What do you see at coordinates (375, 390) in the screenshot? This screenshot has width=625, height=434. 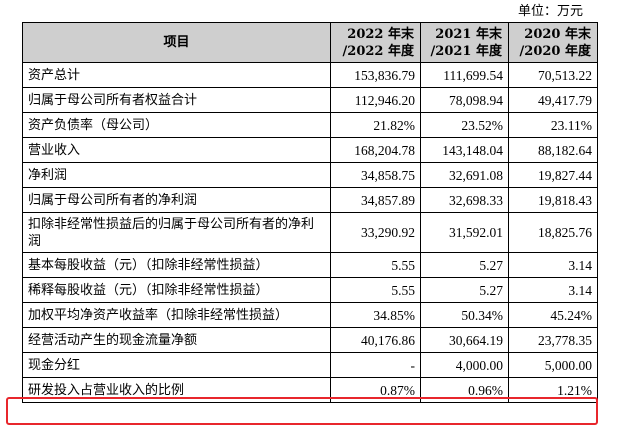 I see `value-2022: 0.87%` at bounding box center [375, 390].